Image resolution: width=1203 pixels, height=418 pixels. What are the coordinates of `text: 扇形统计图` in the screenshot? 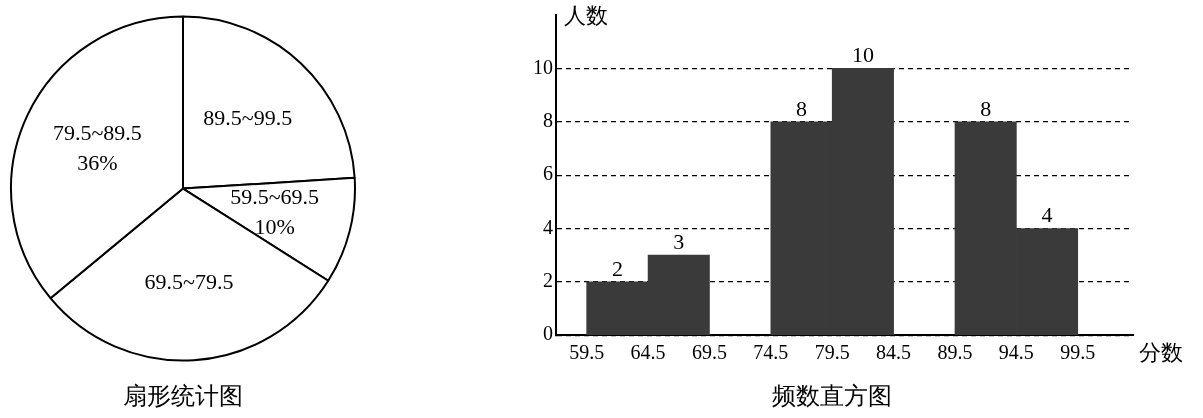 It's located at (183, 395).